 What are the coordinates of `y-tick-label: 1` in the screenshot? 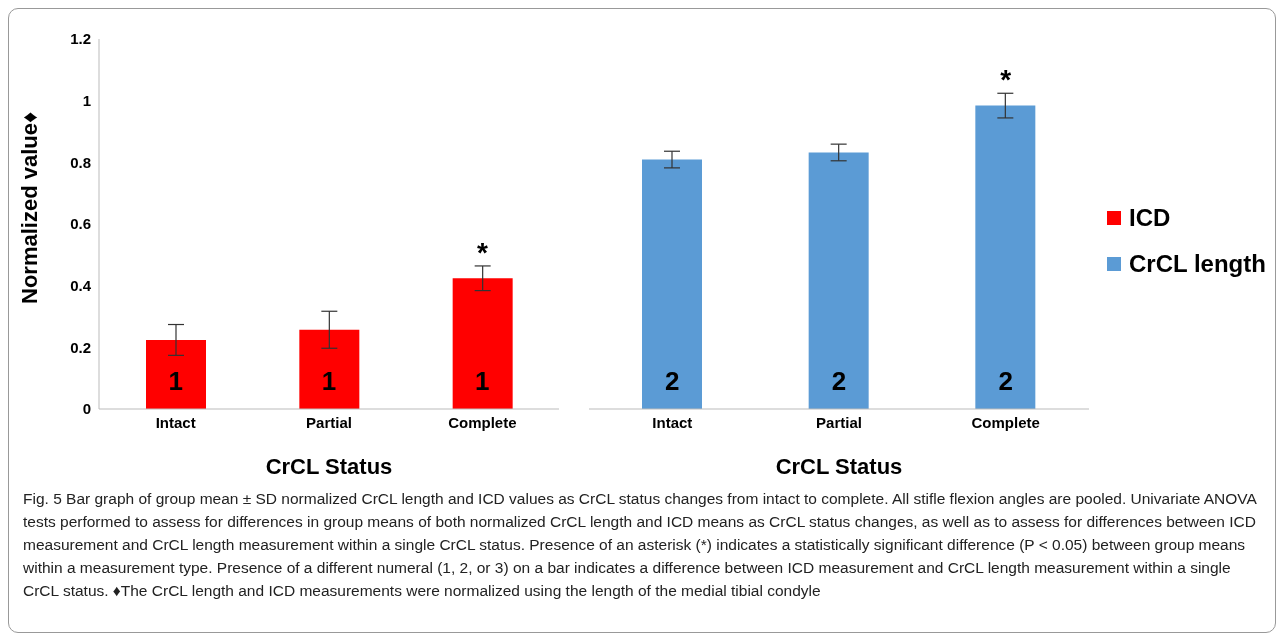 It's located at (86, 100).